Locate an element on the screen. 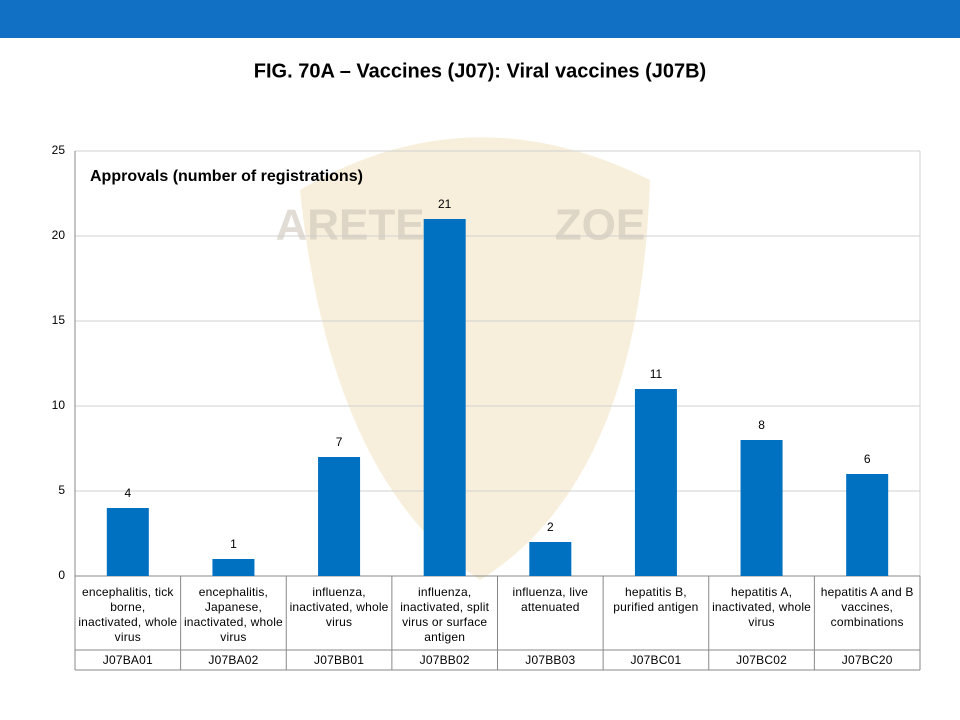 The width and height of the screenshot is (960, 720). value-label: 8 is located at coordinates (761, 425).